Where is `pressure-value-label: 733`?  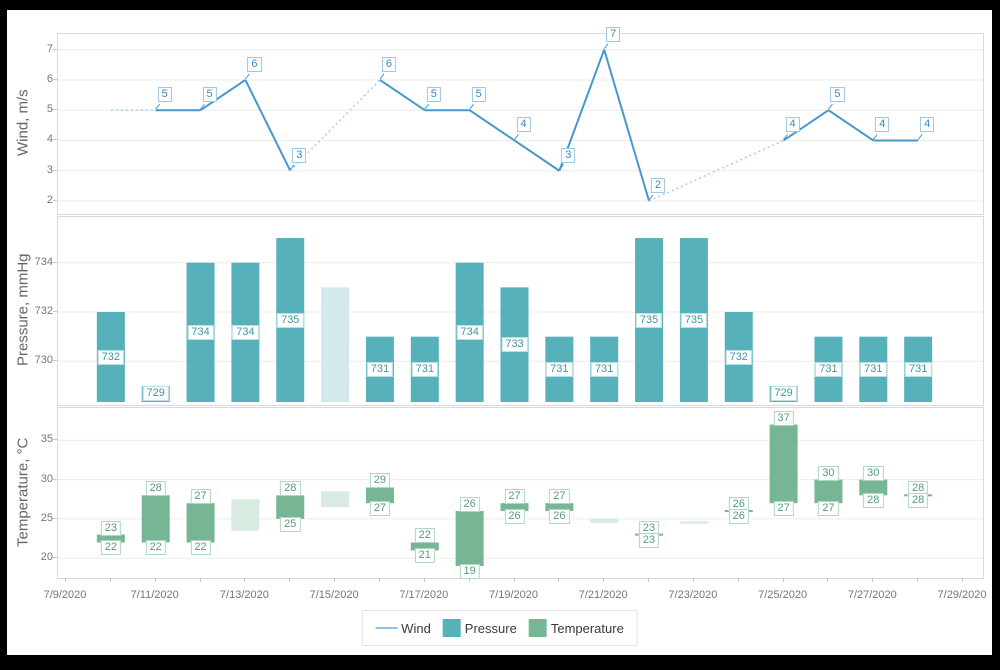
pressure-value-label: 733 is located at coordinates (514, 345).